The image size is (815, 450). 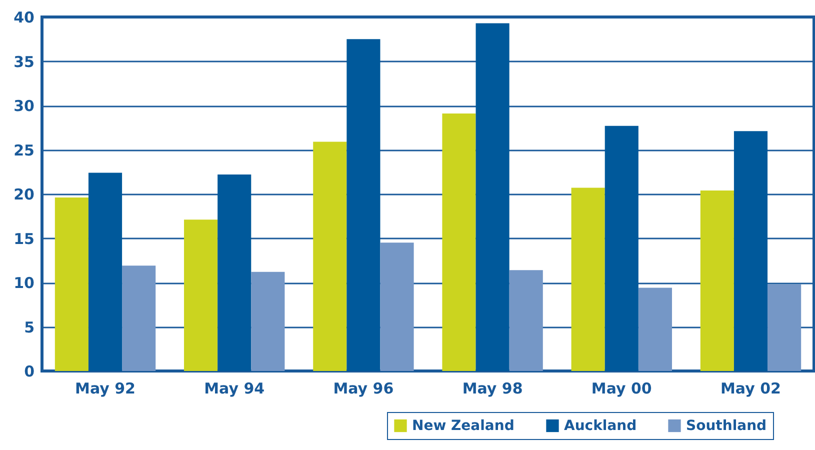 What do you see at coordinates (363, 389) in the screenshot?
I see `x-tick-label: May 96` at bounding box center [363, 389].